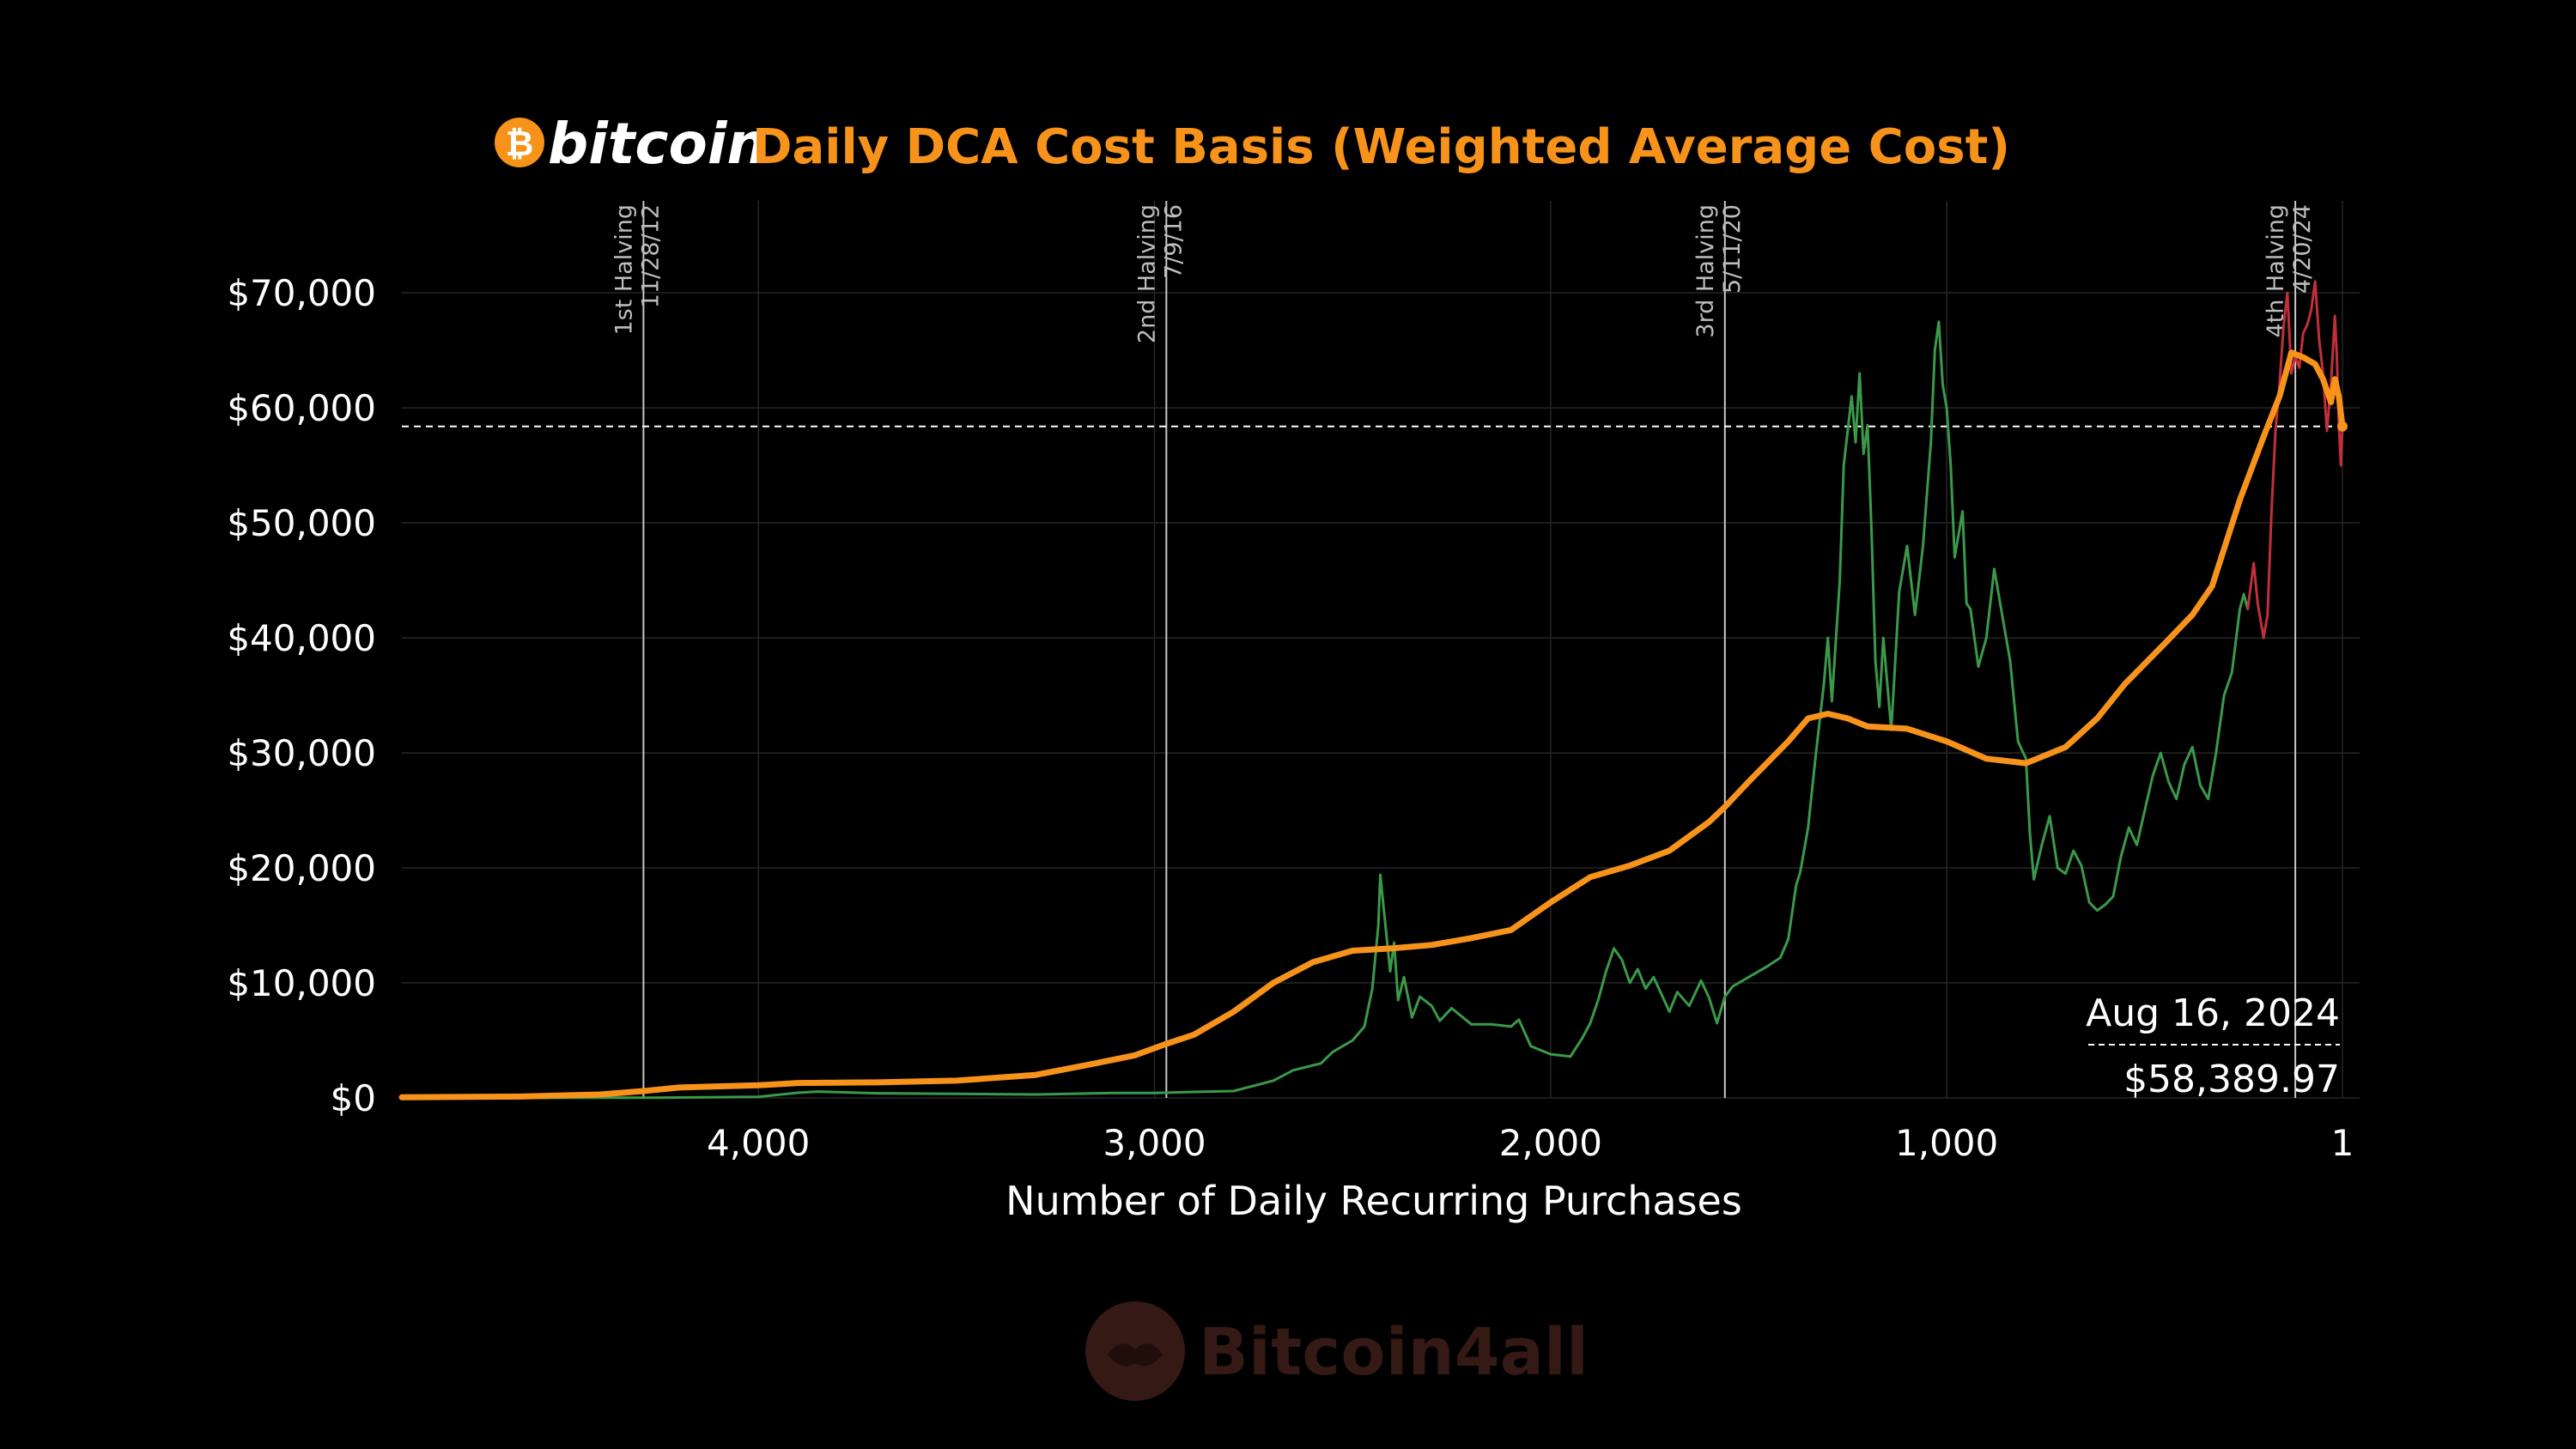 The width and height of the screenshot is (2576, 1449). Describe the element at coordinates (2213, 1046) in the screenshot. I see `latest-value-annotation: Aug 16, 2024 $58,389.97` at that location.